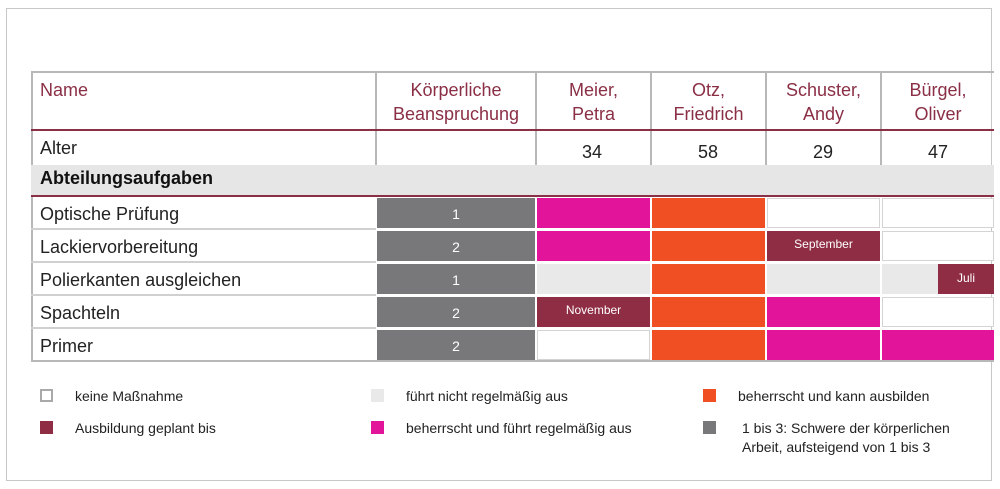 This screenshot has height=489, width=1000. I want to click on legend-label-none: keine Maßnahme, so click(129, 396).